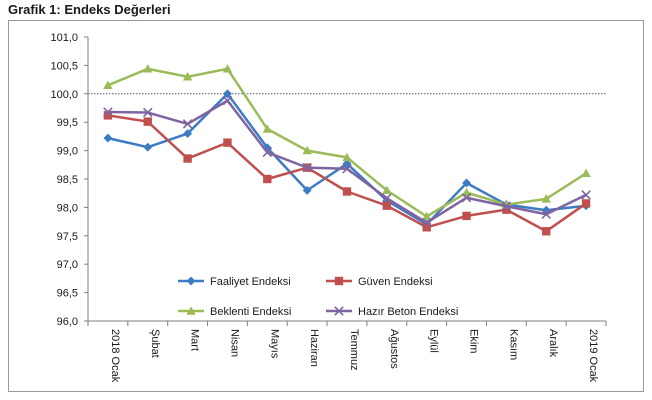 This screenshot has height=400, width=652. What do you see at coordinates (593, 356) in the screenshot?
I see `x-tick-label: 2019 Ocak` at bounding box center [593, 356].